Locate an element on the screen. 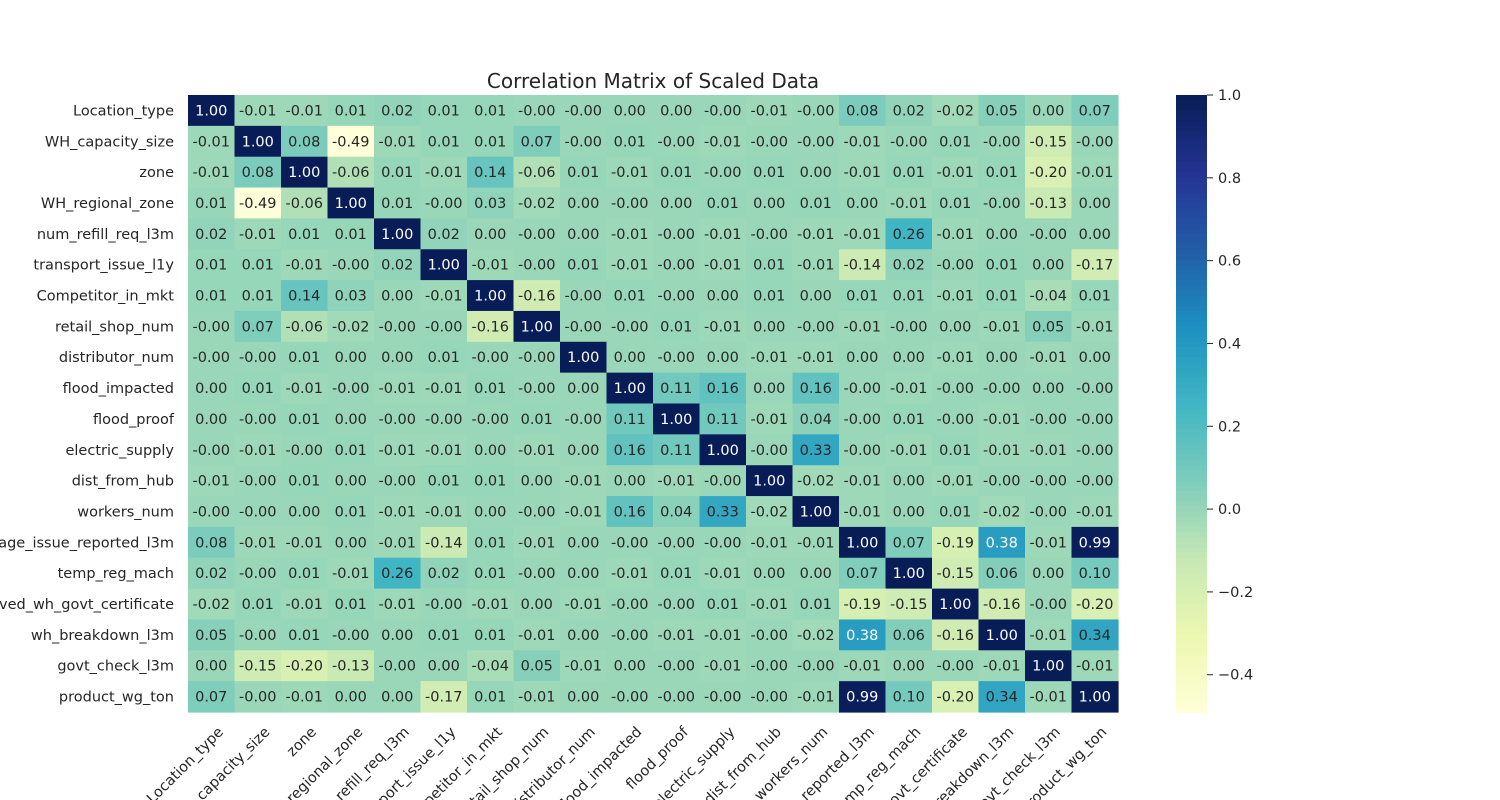  cell-value-label: -0.06 is located at coordinates (304, 327).